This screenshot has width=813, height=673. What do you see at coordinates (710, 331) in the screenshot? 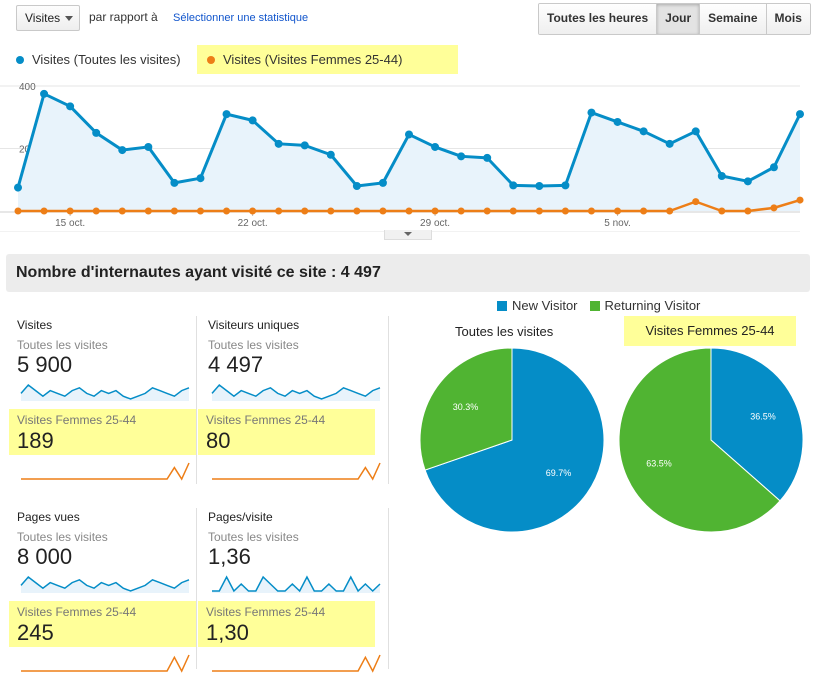
I see `pie-title-segment: Visites Femmes 25-44` at bounding box center [710, 331].